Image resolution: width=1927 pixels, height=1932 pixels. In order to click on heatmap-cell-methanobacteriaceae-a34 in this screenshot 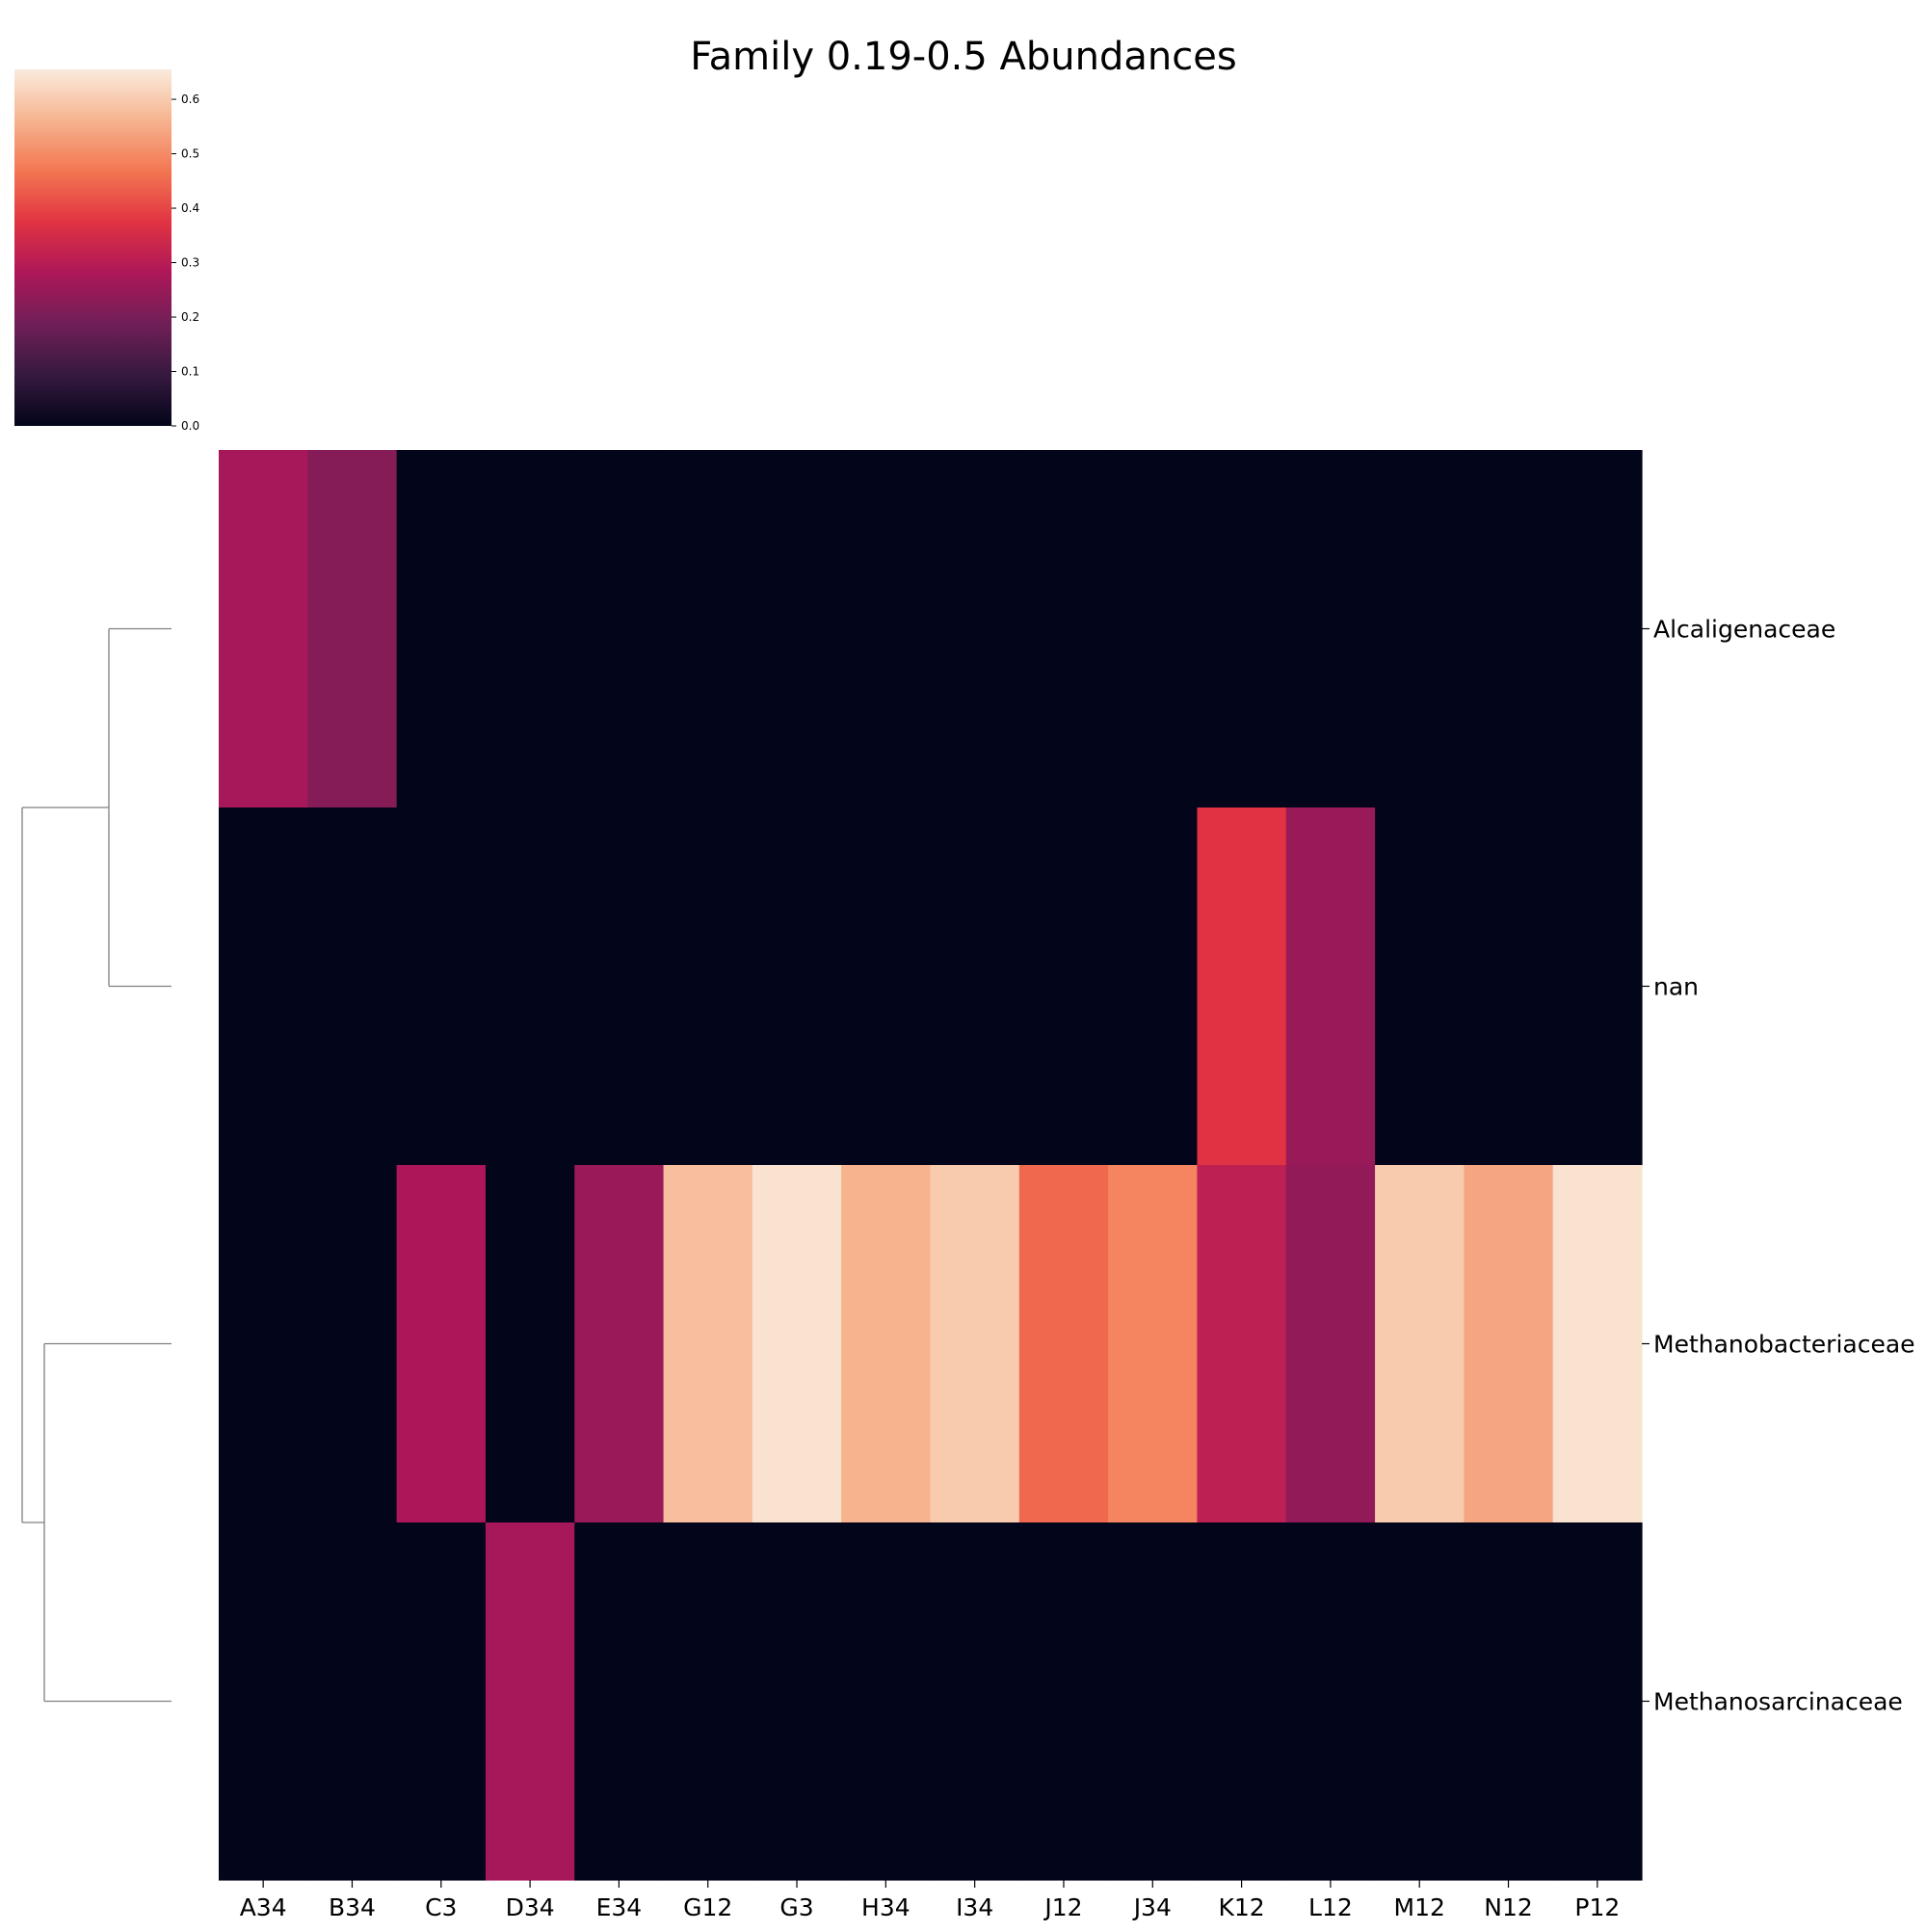, I will do `click(263, 1344)`.